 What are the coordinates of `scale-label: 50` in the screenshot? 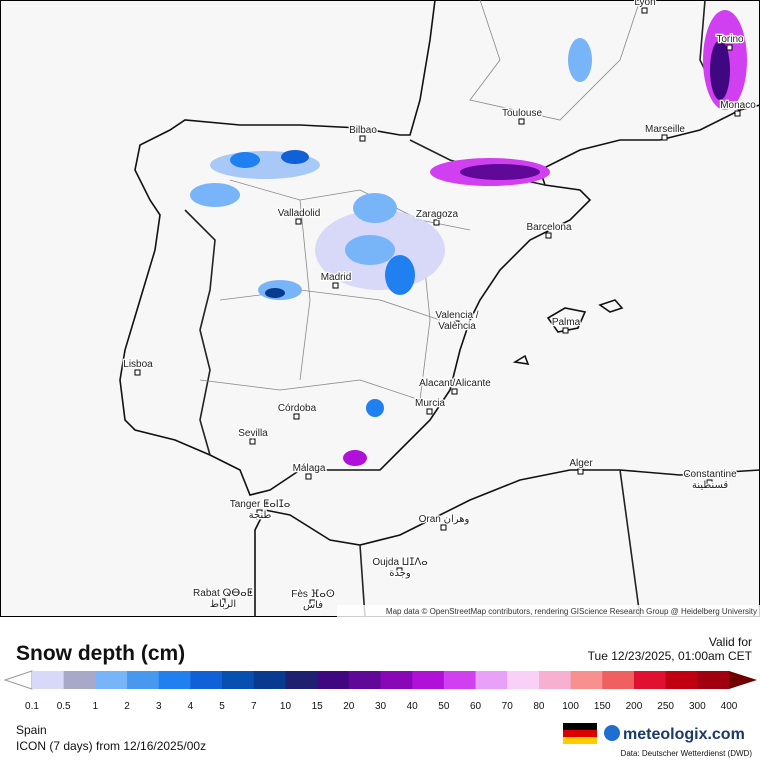 It's located at (444, 706).